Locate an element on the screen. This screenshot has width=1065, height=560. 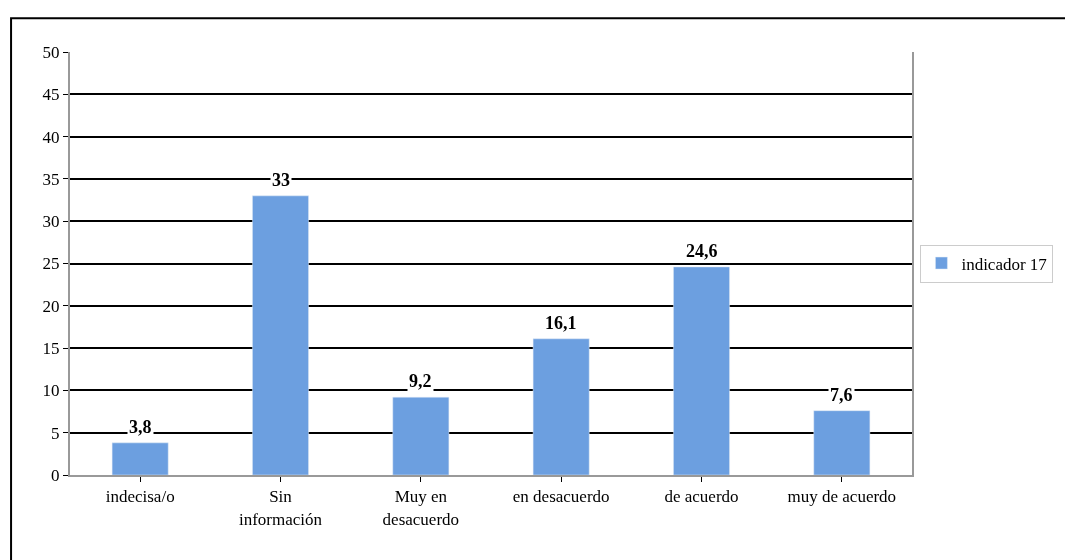
x-tick-label: de acuerdo is located at coordinates (701, 497).